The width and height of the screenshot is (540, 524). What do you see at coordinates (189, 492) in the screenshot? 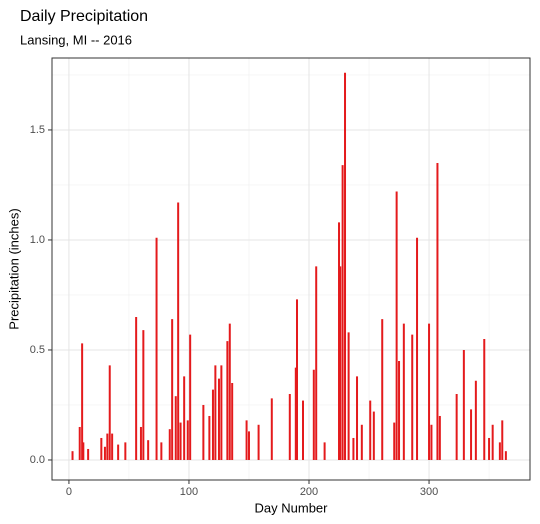
I see `x-tick-label: 100` at bounding box center [189, 492].